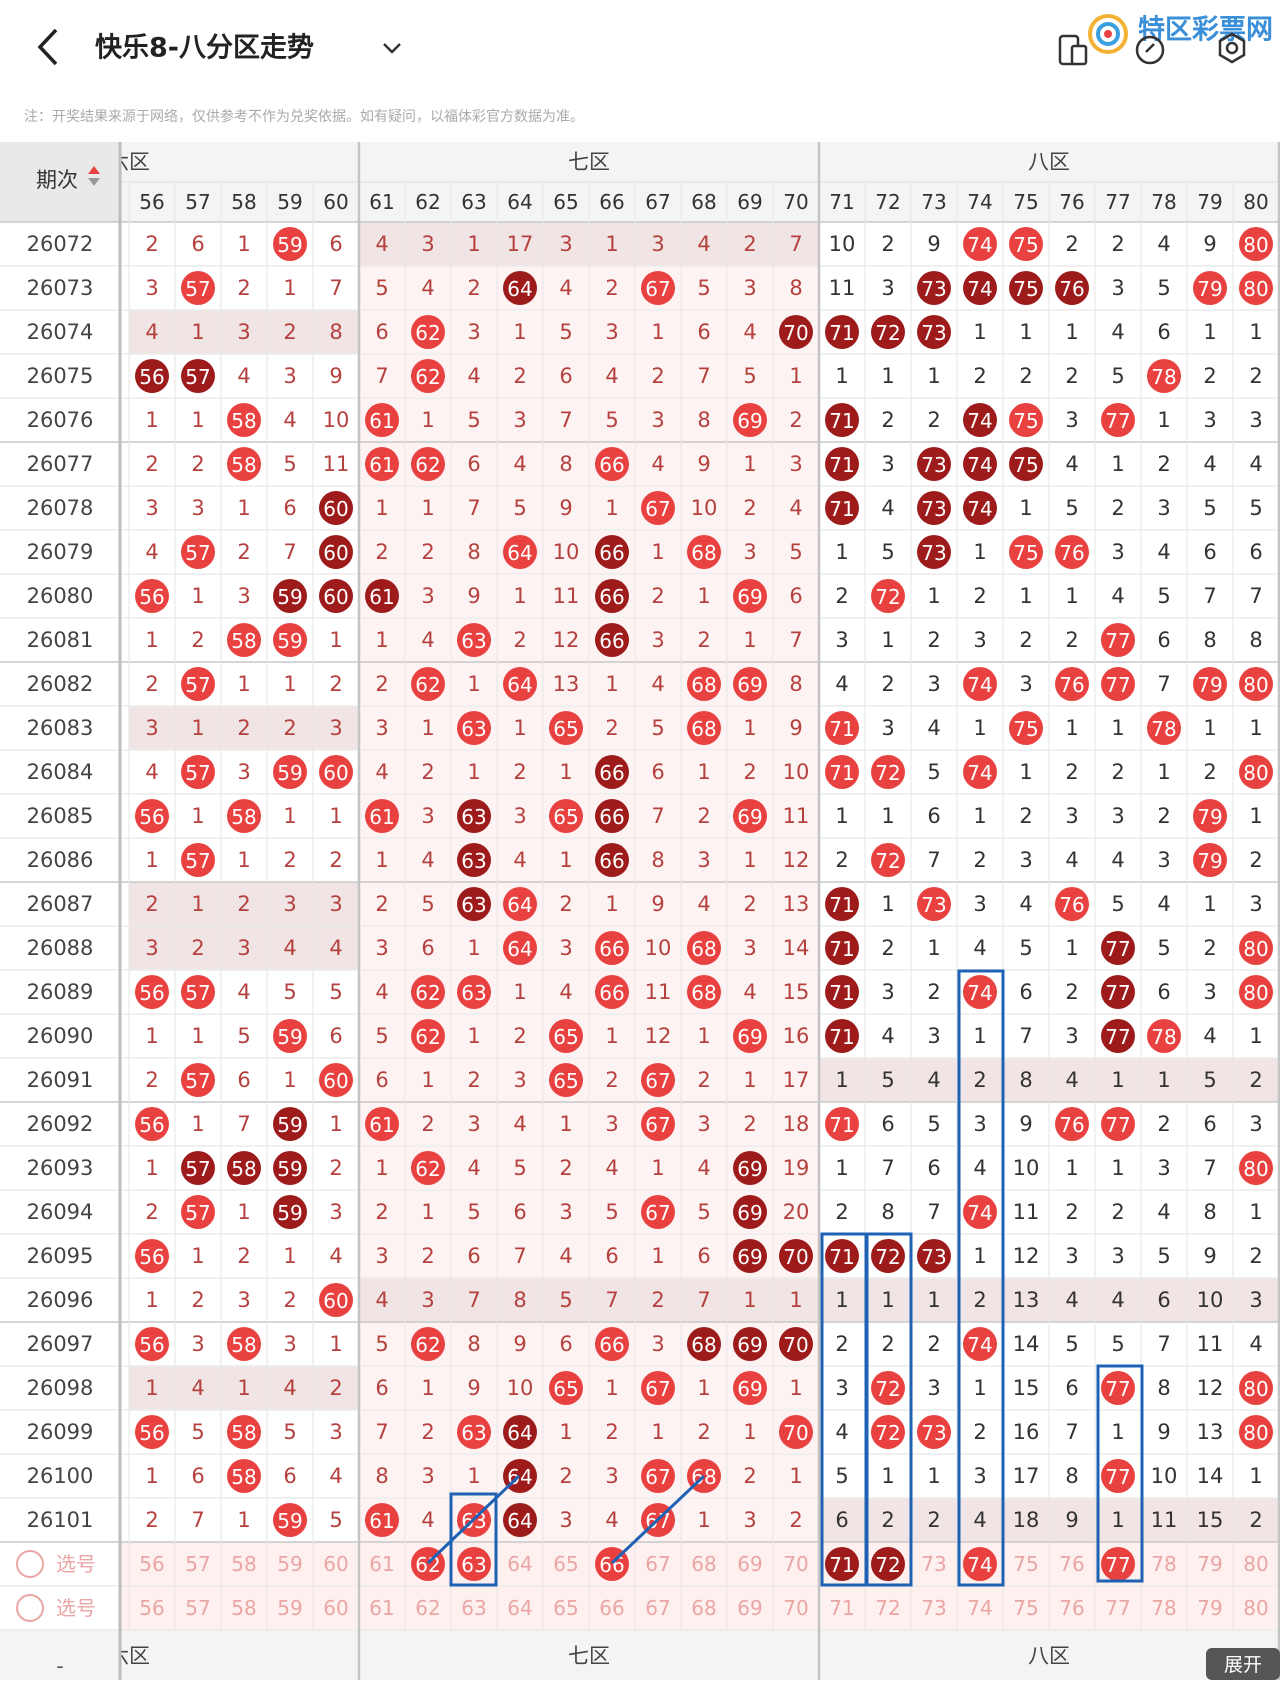  Describe the element at coordinates (243, 1564) in the screenshot. I see `selector-number: 58` at that location.